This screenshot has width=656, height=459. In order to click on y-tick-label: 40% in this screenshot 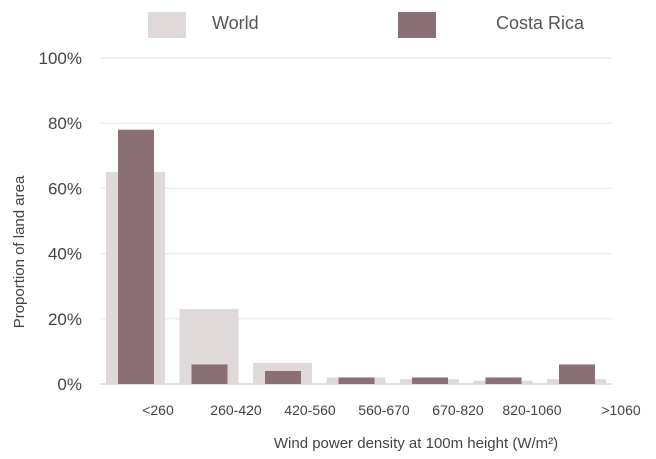, I will do `click(65, 254)`.